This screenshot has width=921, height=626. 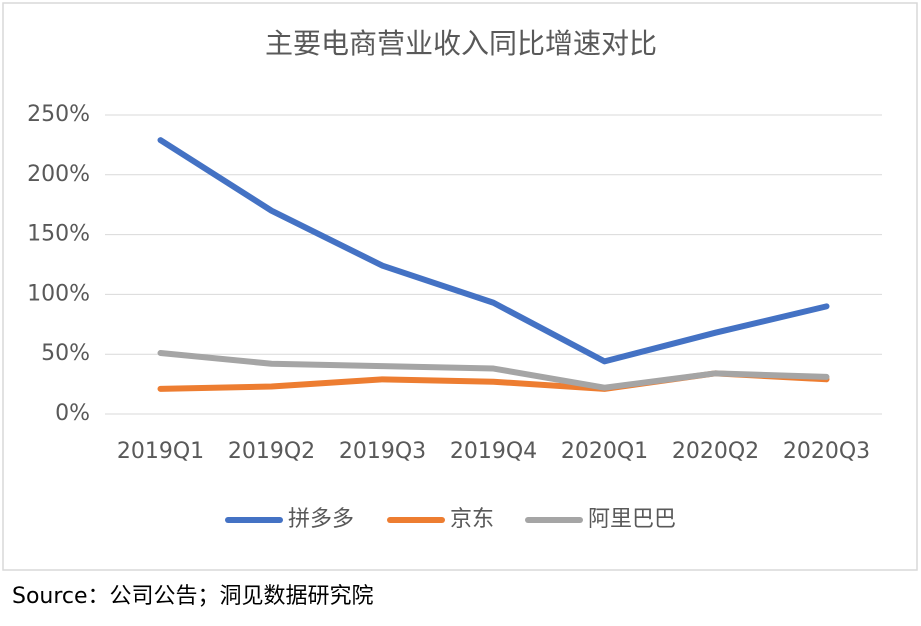 What do you see at coordinates (160, 451) in the screenshot?
I see `x-tick-label: 2019Q1` at bounding box center [160, 451].